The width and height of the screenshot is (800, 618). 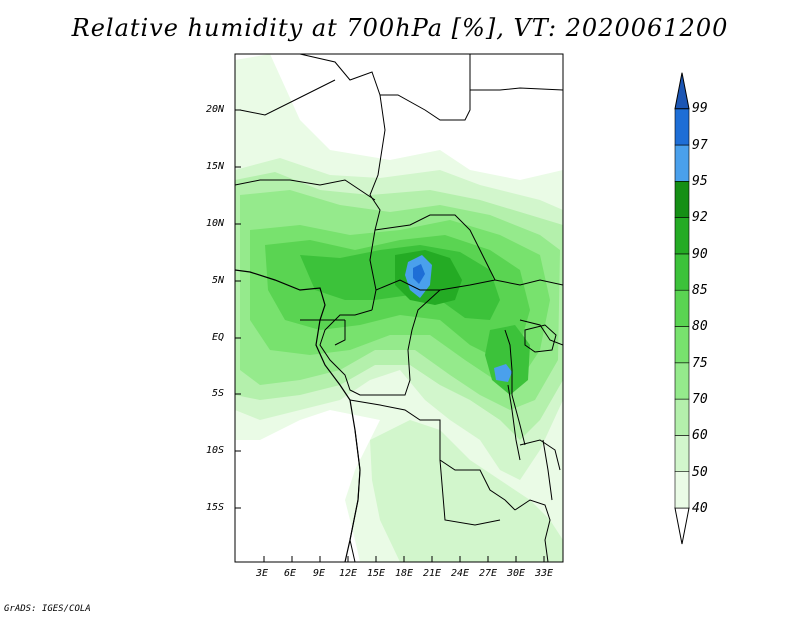 I want to click on rh-region-95-east, so click(x=503, y=373).